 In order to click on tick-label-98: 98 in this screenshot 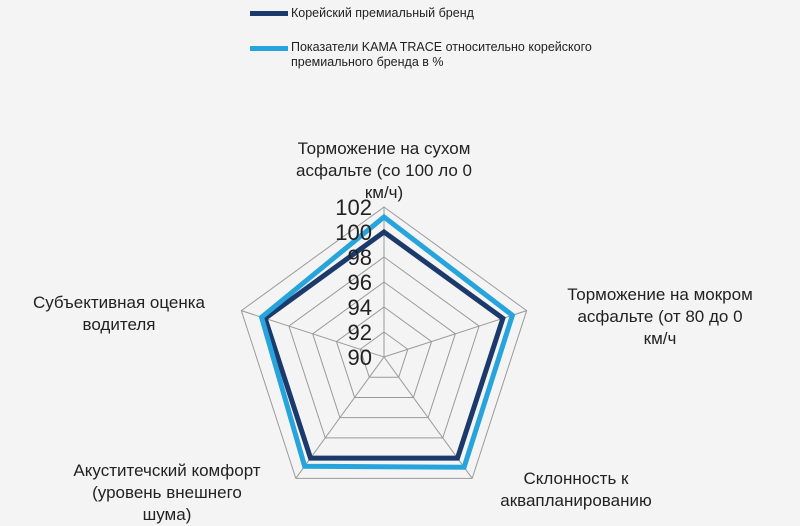, I will do `click(360, 257)`.